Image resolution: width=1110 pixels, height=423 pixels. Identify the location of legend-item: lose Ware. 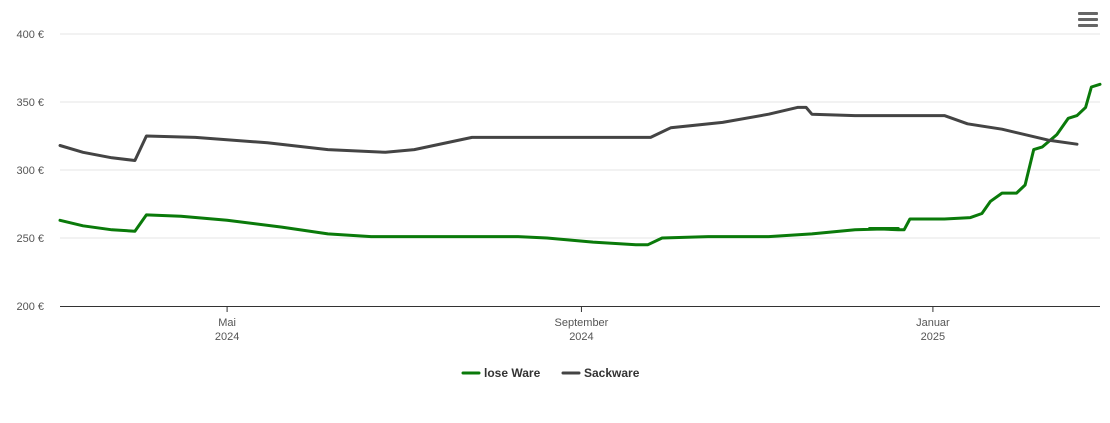
(501, 373).